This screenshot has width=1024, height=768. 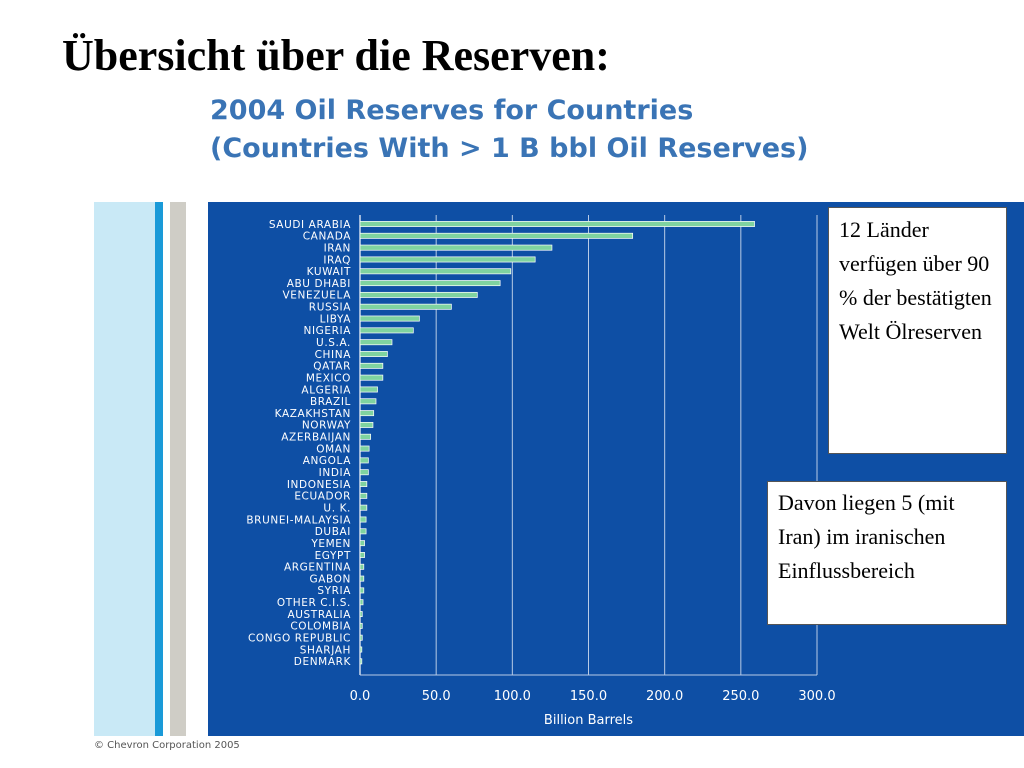 What do you see at coordinates (360, 696) in the screenshot?
I see `x-tick-label: 0.0` at bounding box center [360, 696].